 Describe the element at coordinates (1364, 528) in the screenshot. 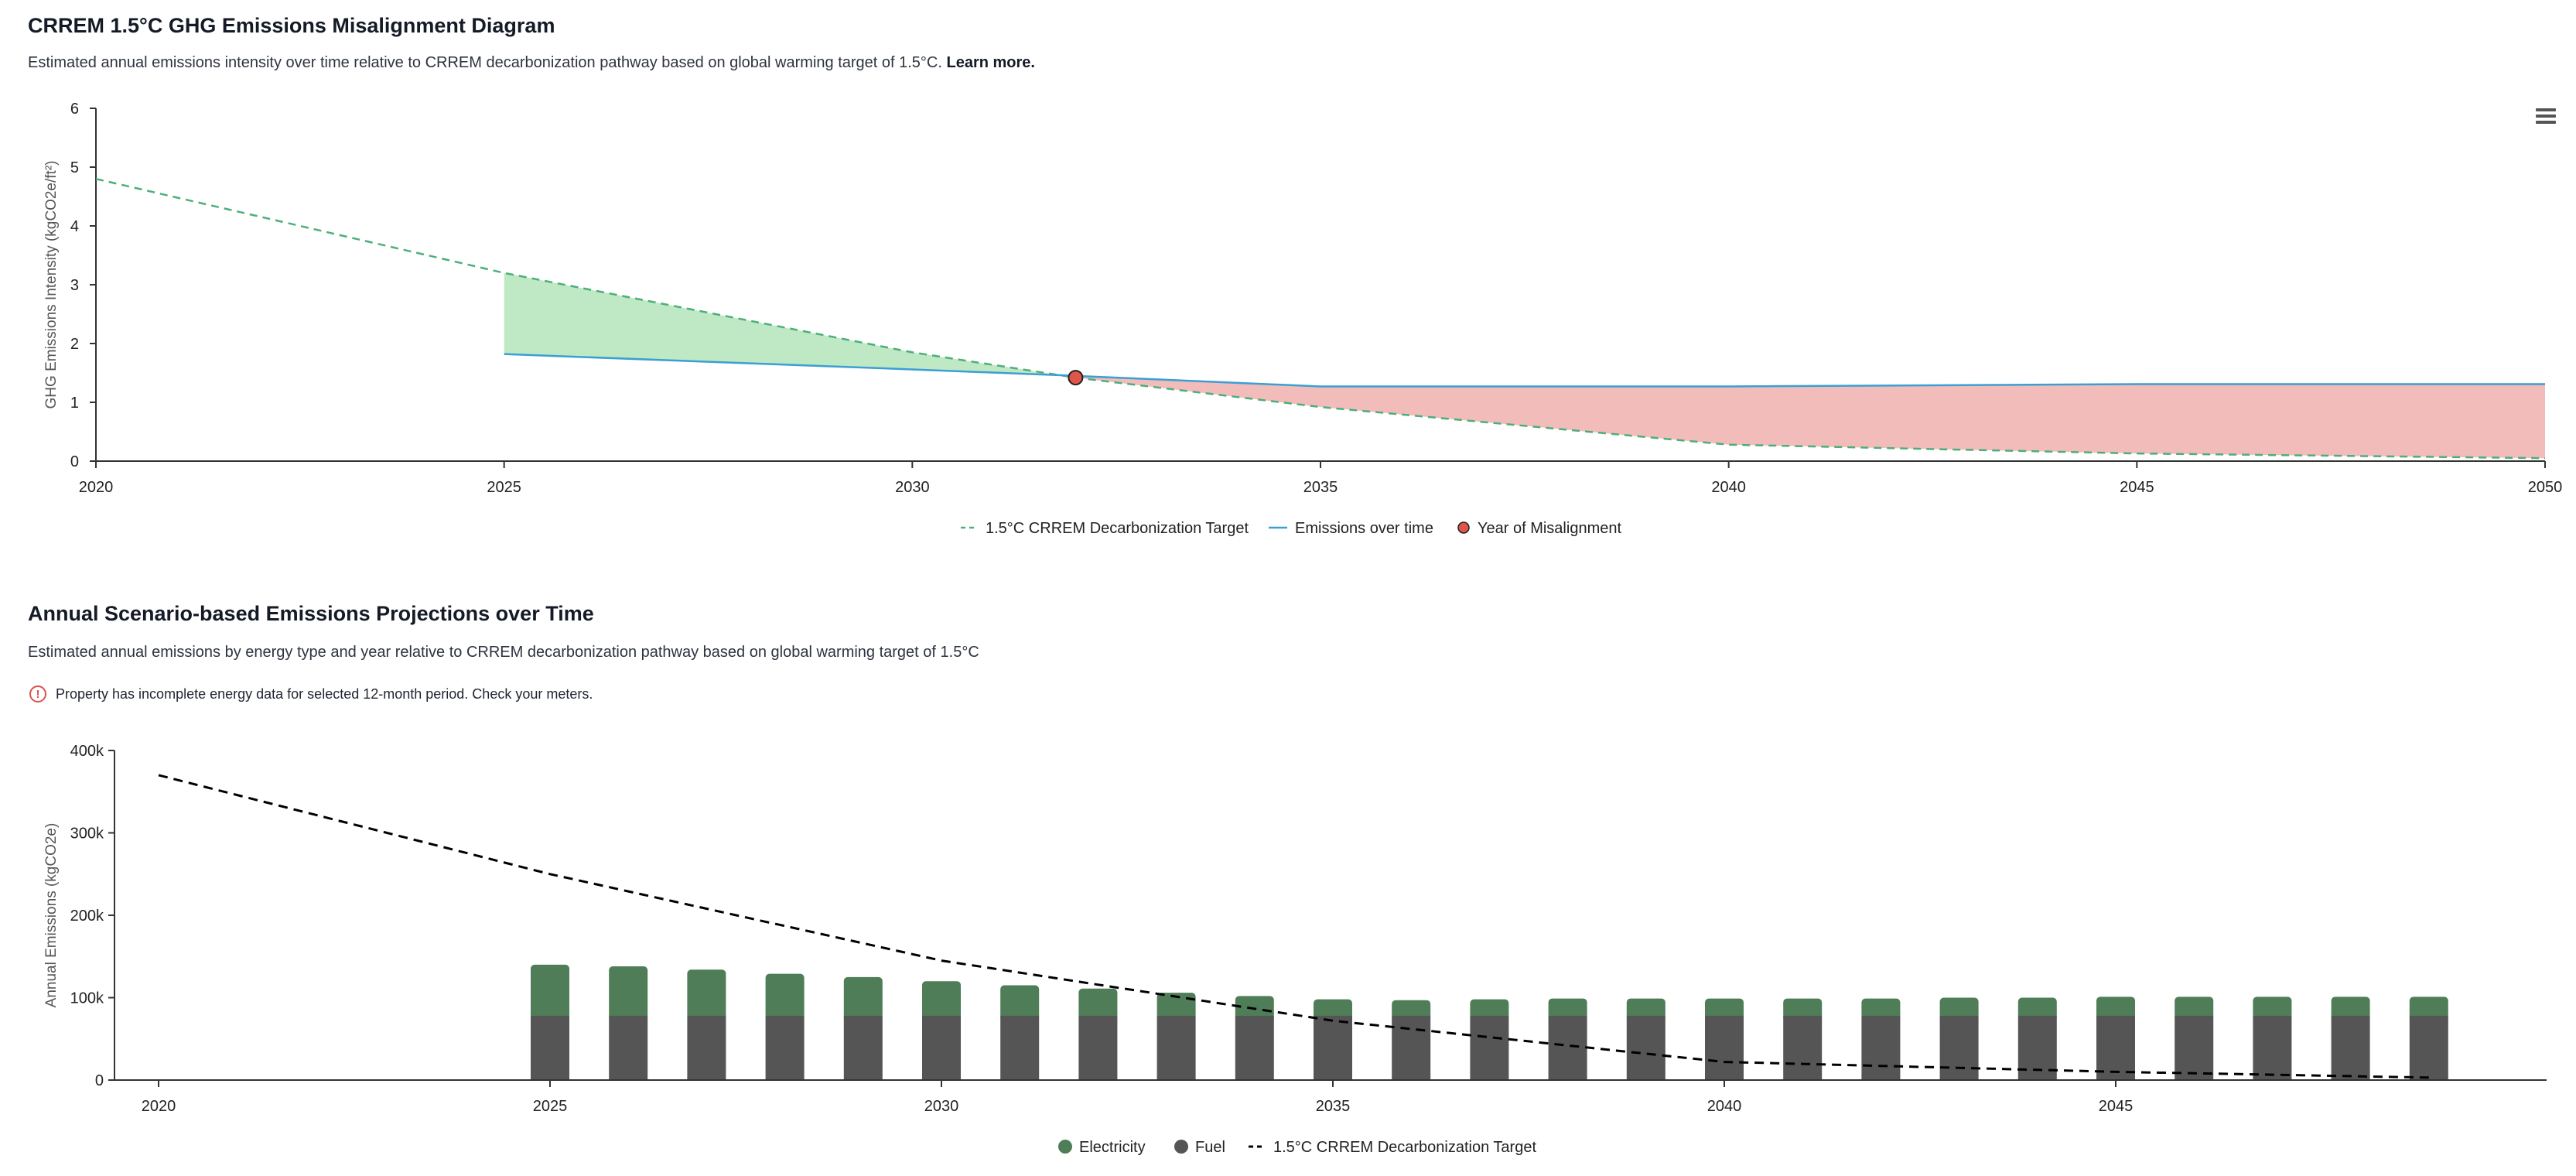

I see `legend-emissions-label: Emissions over time` at that location.